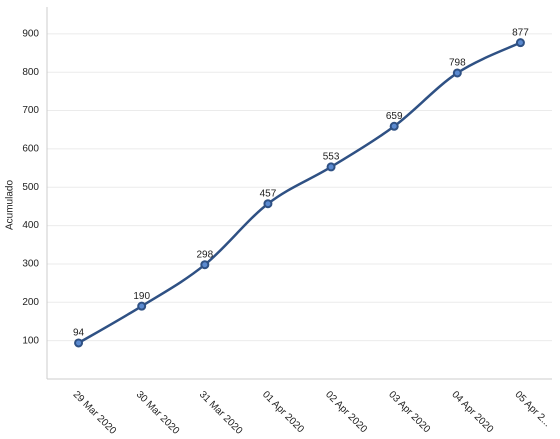 The image size is (560, 439). I want to click on y-tick-label: 500, so click(30, 187).